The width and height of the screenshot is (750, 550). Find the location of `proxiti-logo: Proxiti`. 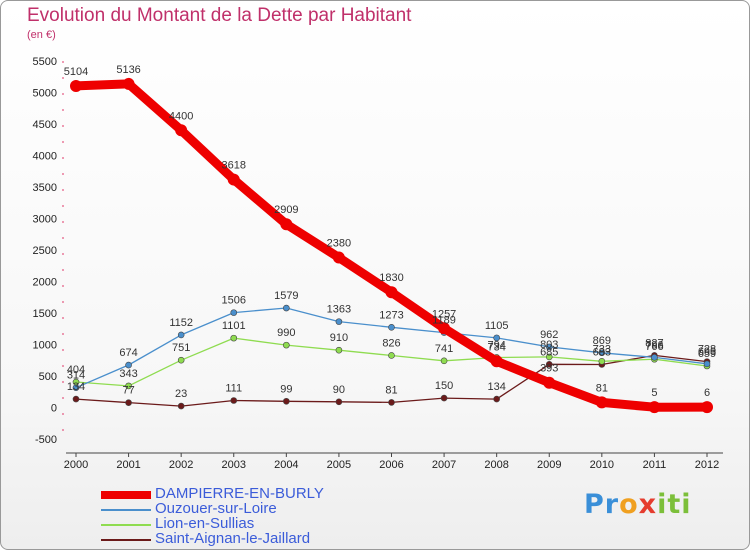

proxiti-logo: Proxiti is located at coordinates (638, 504).